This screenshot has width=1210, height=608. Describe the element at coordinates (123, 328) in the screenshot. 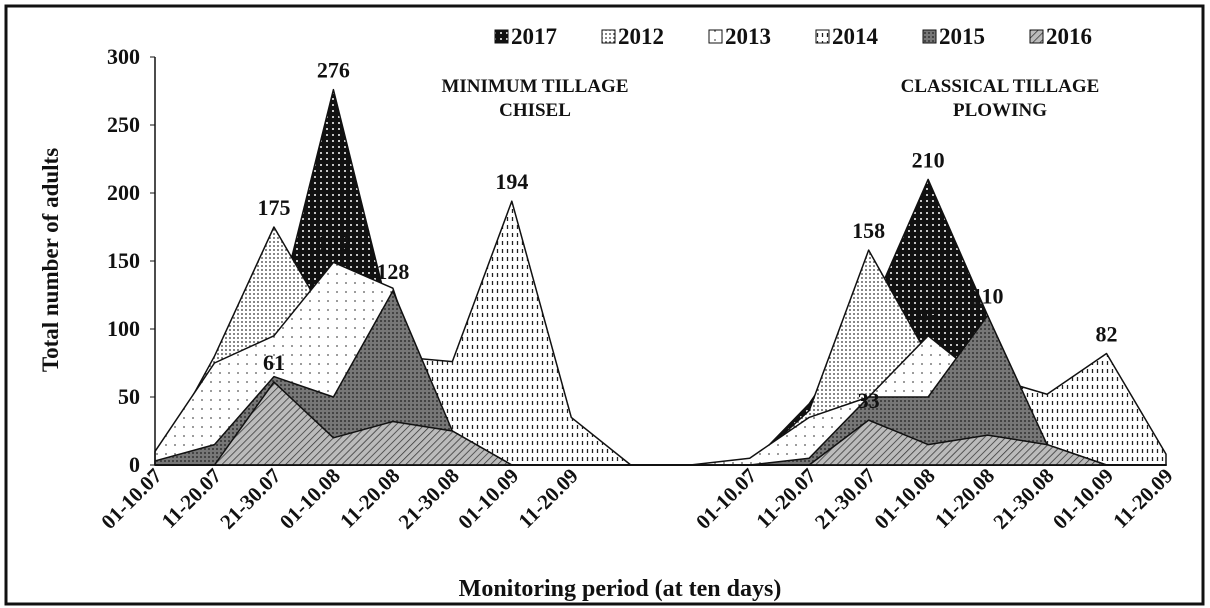

I see `y-tick-label: 100` at that location.